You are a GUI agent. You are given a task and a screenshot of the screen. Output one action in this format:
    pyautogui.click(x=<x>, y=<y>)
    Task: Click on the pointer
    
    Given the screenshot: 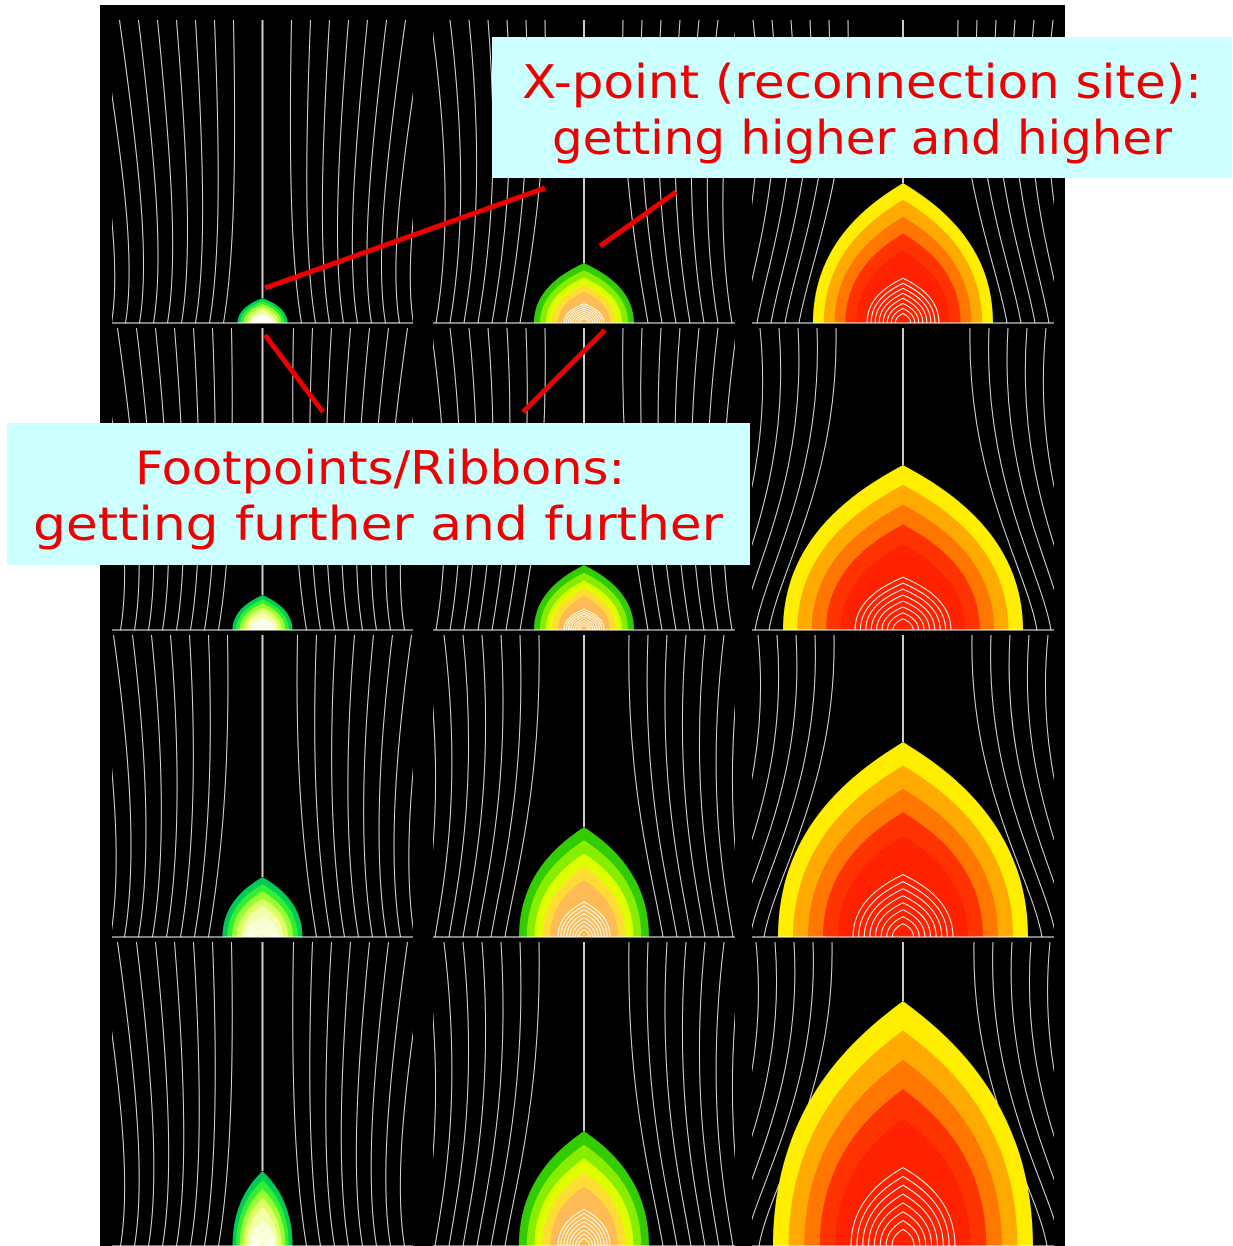 What is the action you would take?
    pyautogui.click(x=405, y=238)
    